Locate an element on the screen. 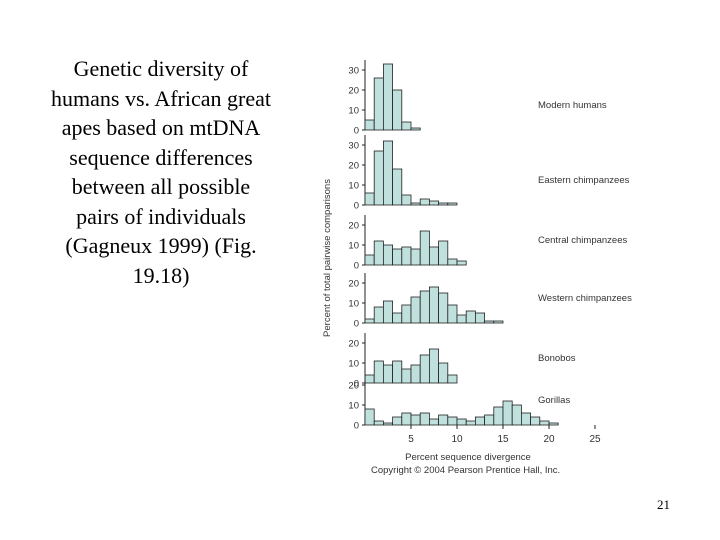  page-number: 21 is located at coordinates (663, 504).